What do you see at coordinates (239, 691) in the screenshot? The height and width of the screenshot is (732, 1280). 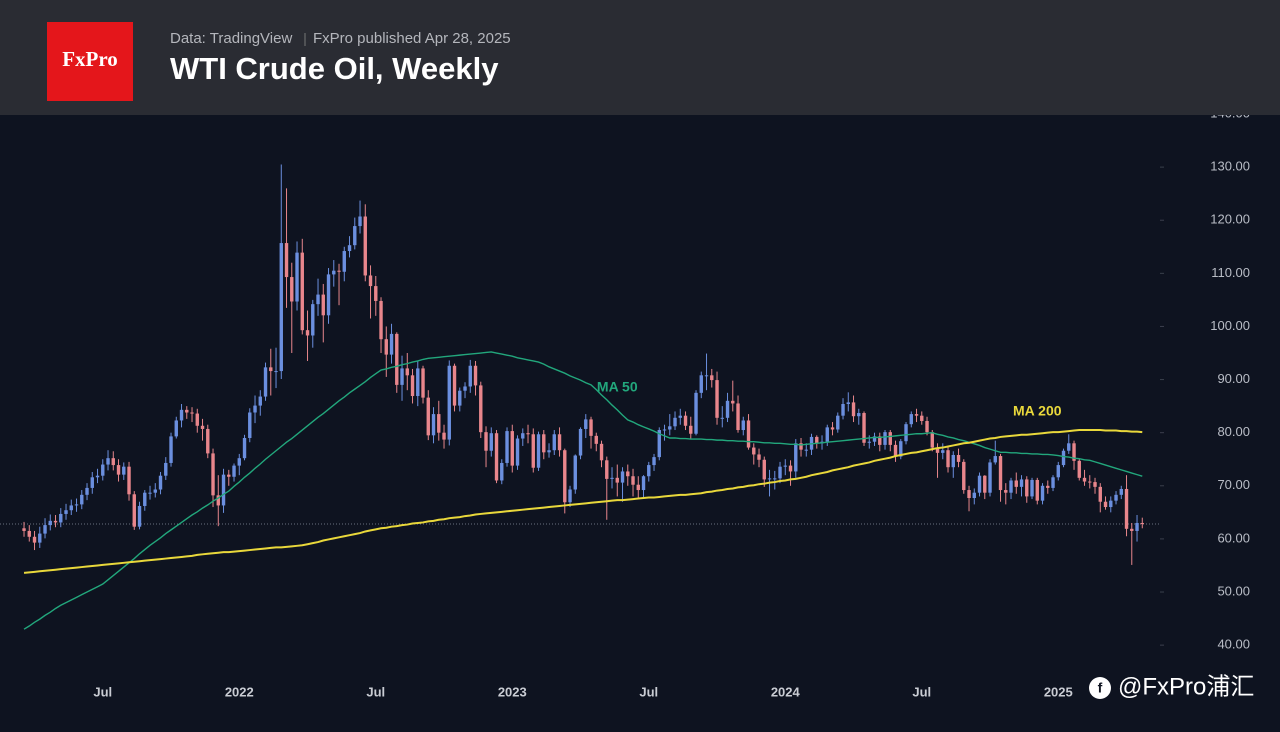 I see `x-tick-label: 2022` at bounding box center [239, 691].